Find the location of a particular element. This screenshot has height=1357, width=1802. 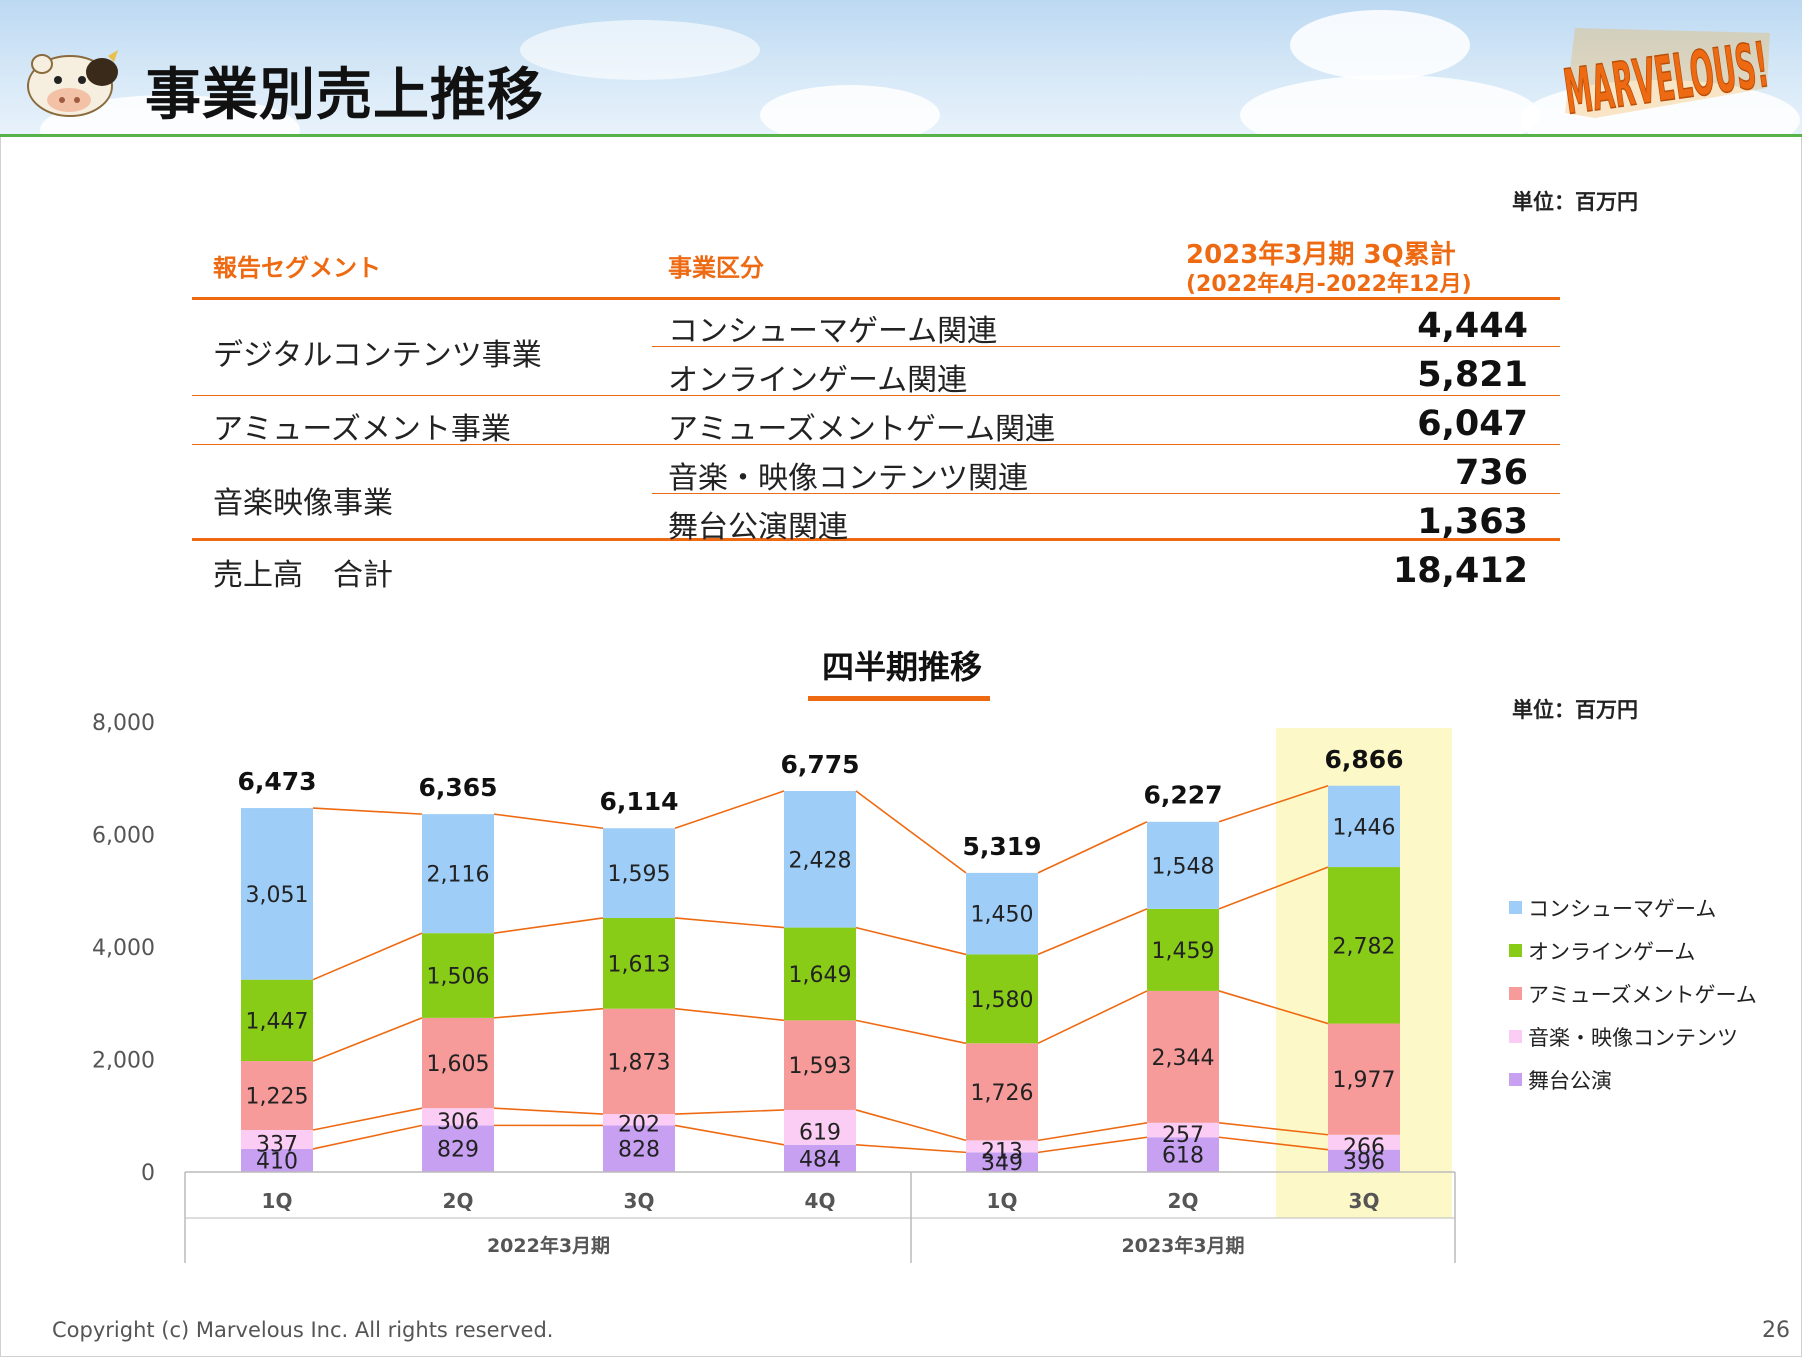

chart-title: 四半期推移 is located at coordinates (901, 667).